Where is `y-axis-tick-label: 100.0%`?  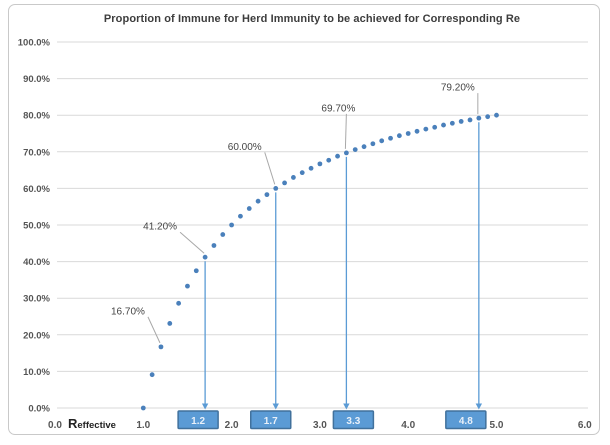 y-axis-tick-label: 100.0% is located at coordinates (34, 43).